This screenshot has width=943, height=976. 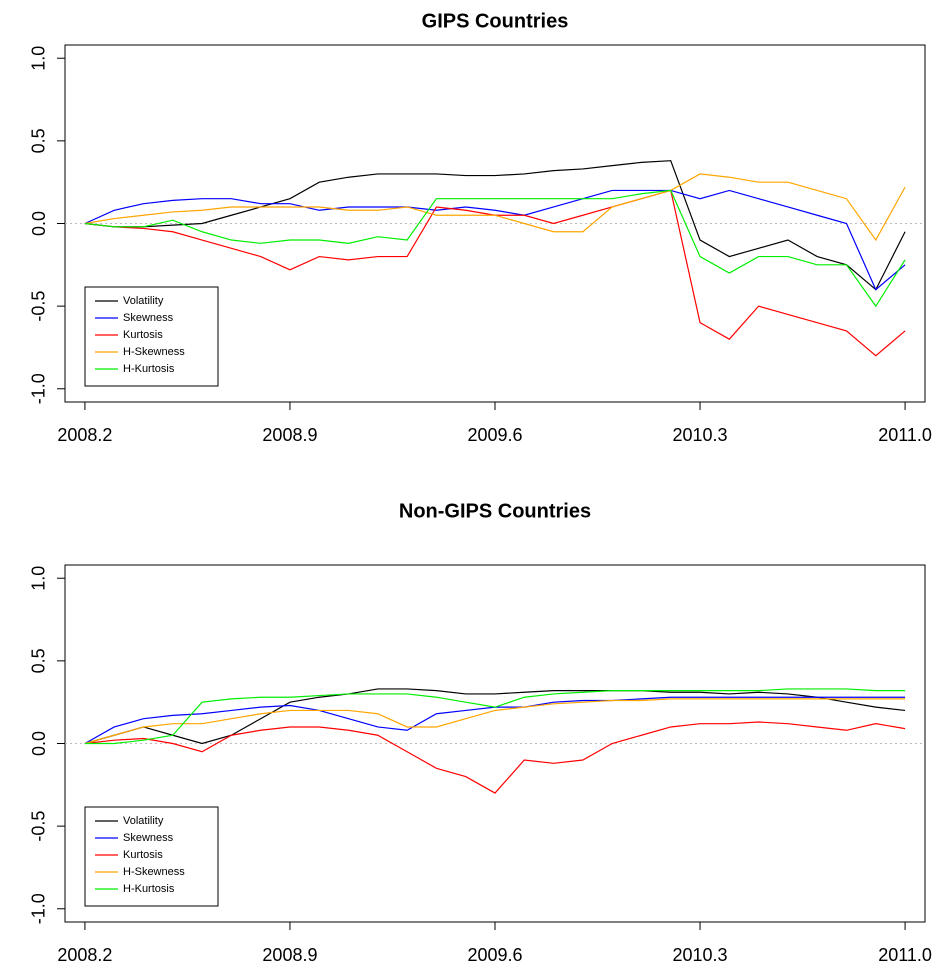 I want to click on chart-title: GIPS Countries, so click(x=495, y=21).